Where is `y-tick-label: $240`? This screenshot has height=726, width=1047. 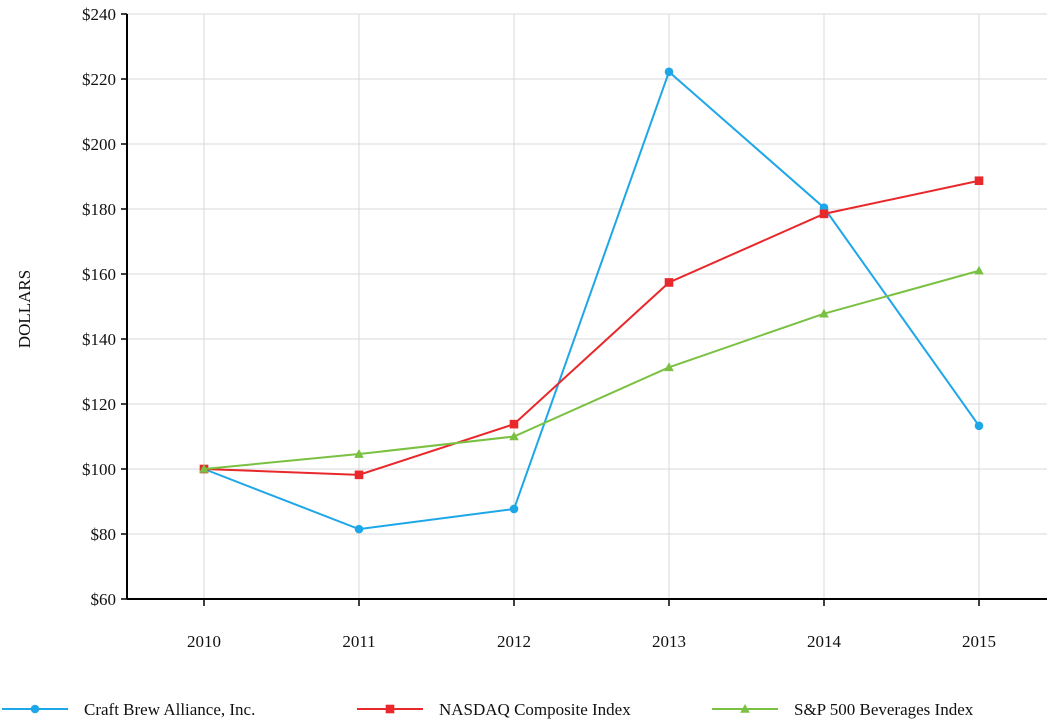 y-tick-label: $240 is located at coordinates (99, 14).